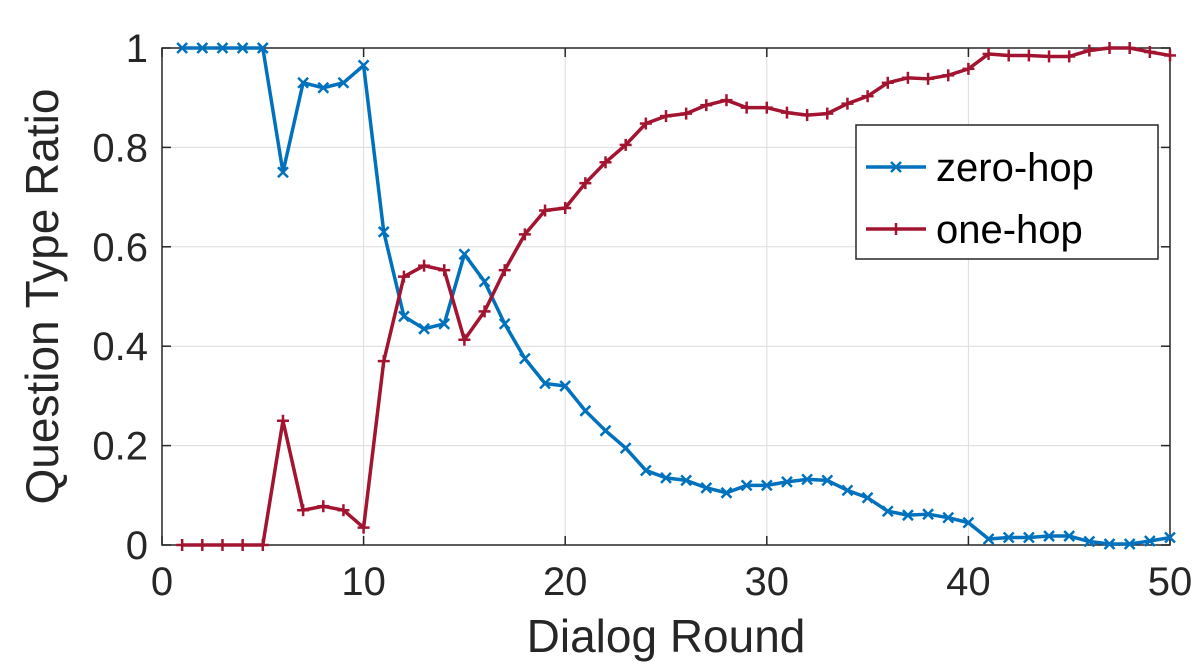 This screenshot has width=1196, height=671. I want to click on x-tick-label: 10, so click(363, 582).